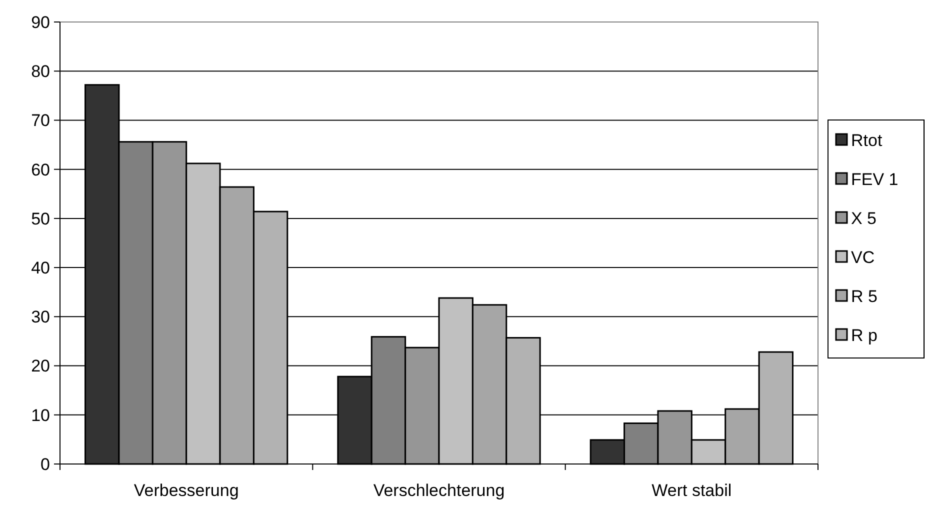  What do you see at coordinates (40, 72) in the screenshot?
I see `y-tick-label: 80` at bounding box center [40, 72].